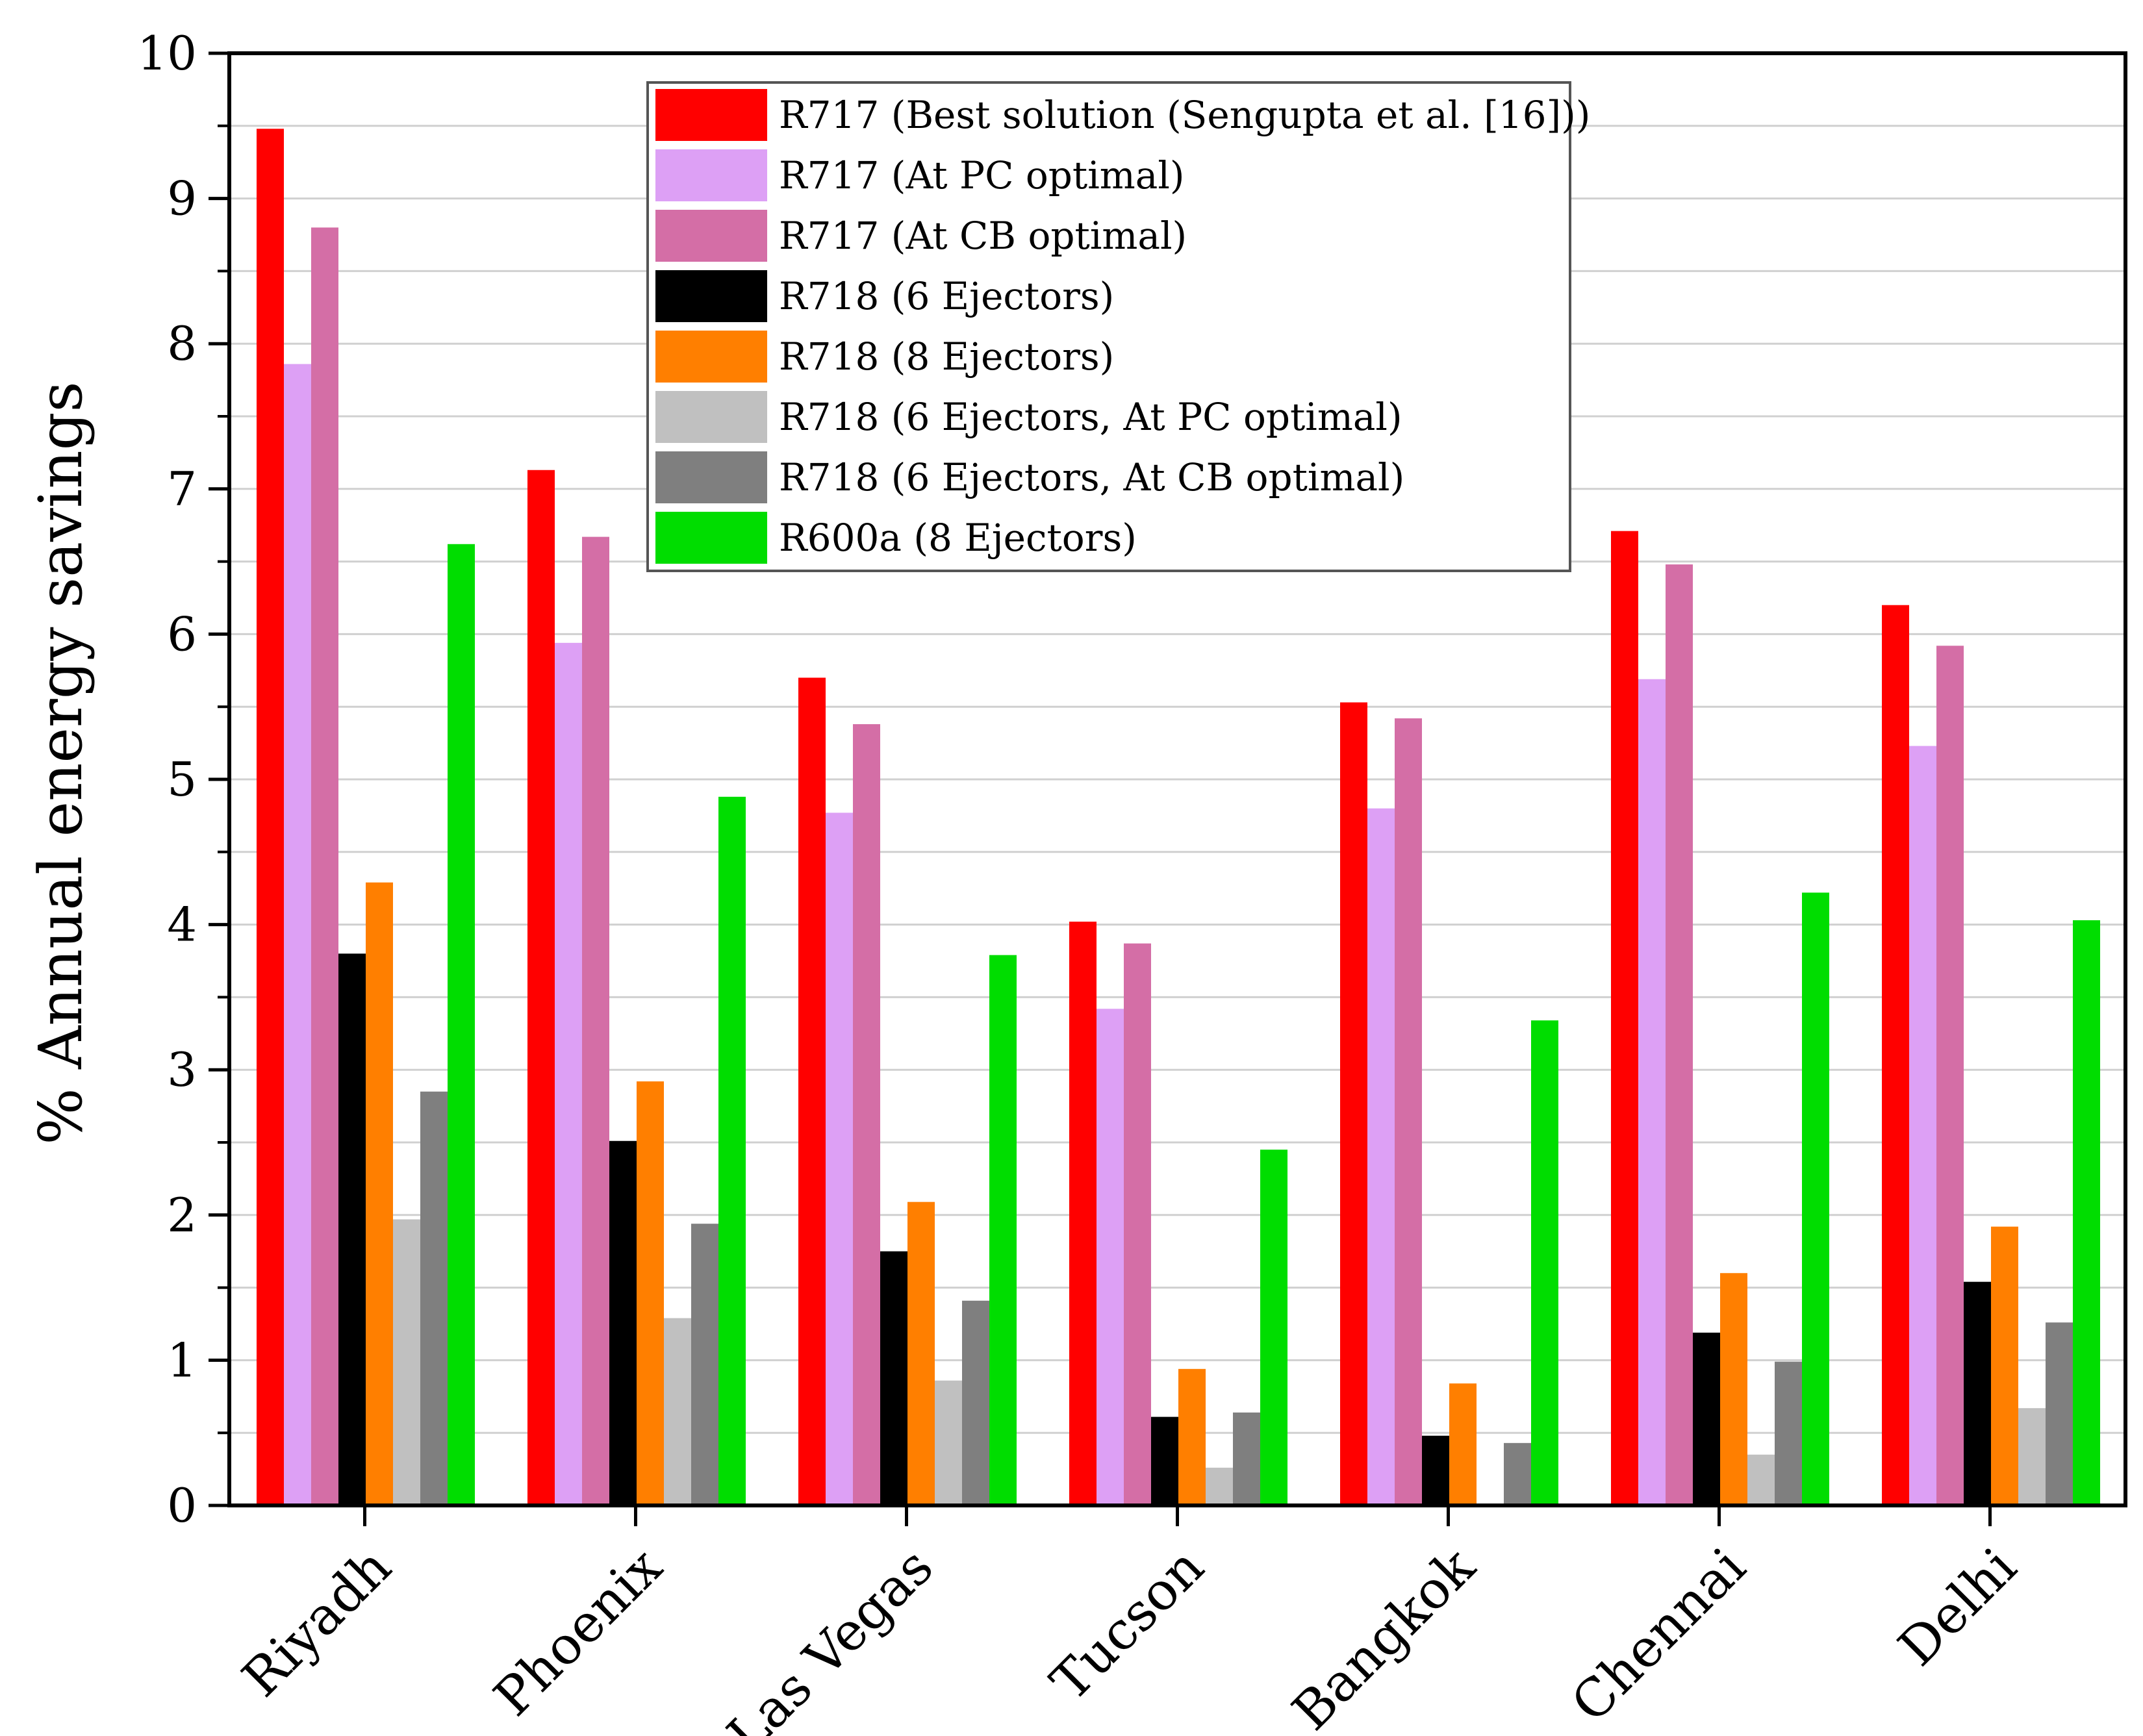  I want to click on x-tick-label-phoenix: Phoenix, so click(578, 1632).